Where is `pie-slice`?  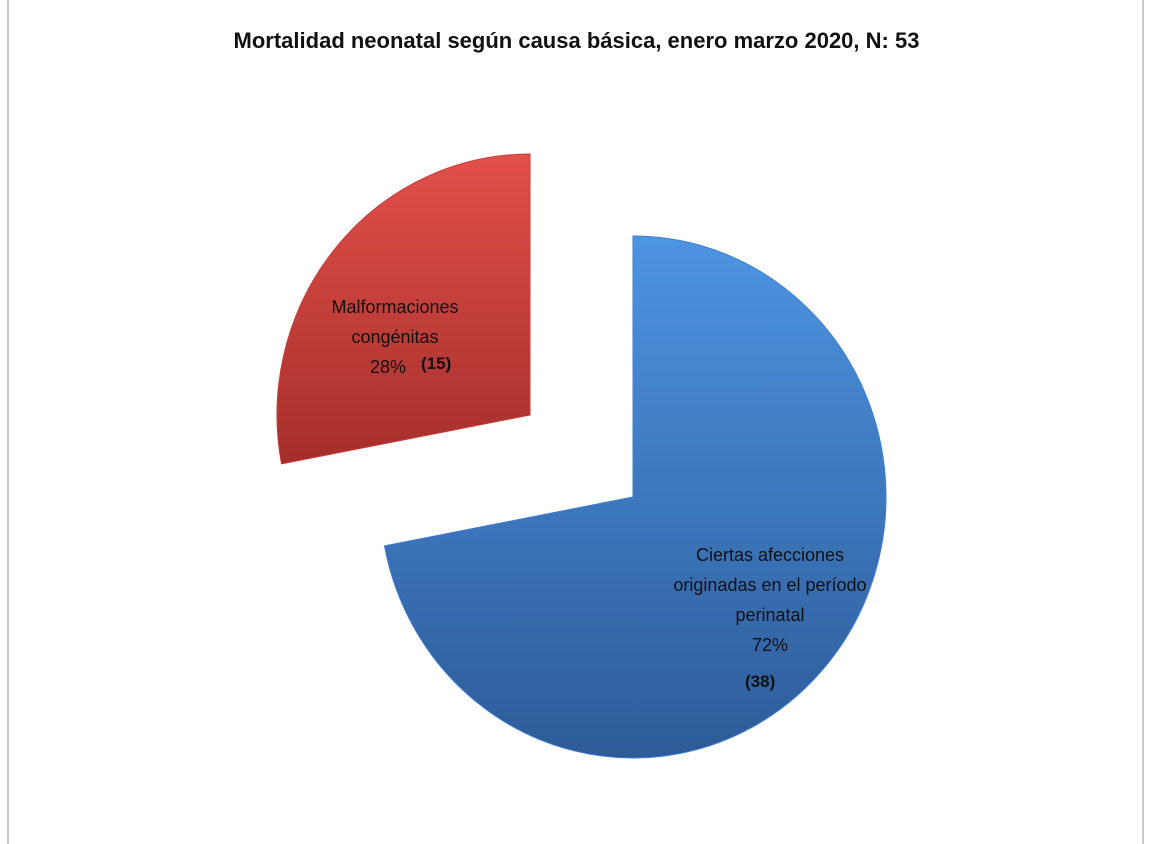
pie-slice is located at coordinates (403, 309).